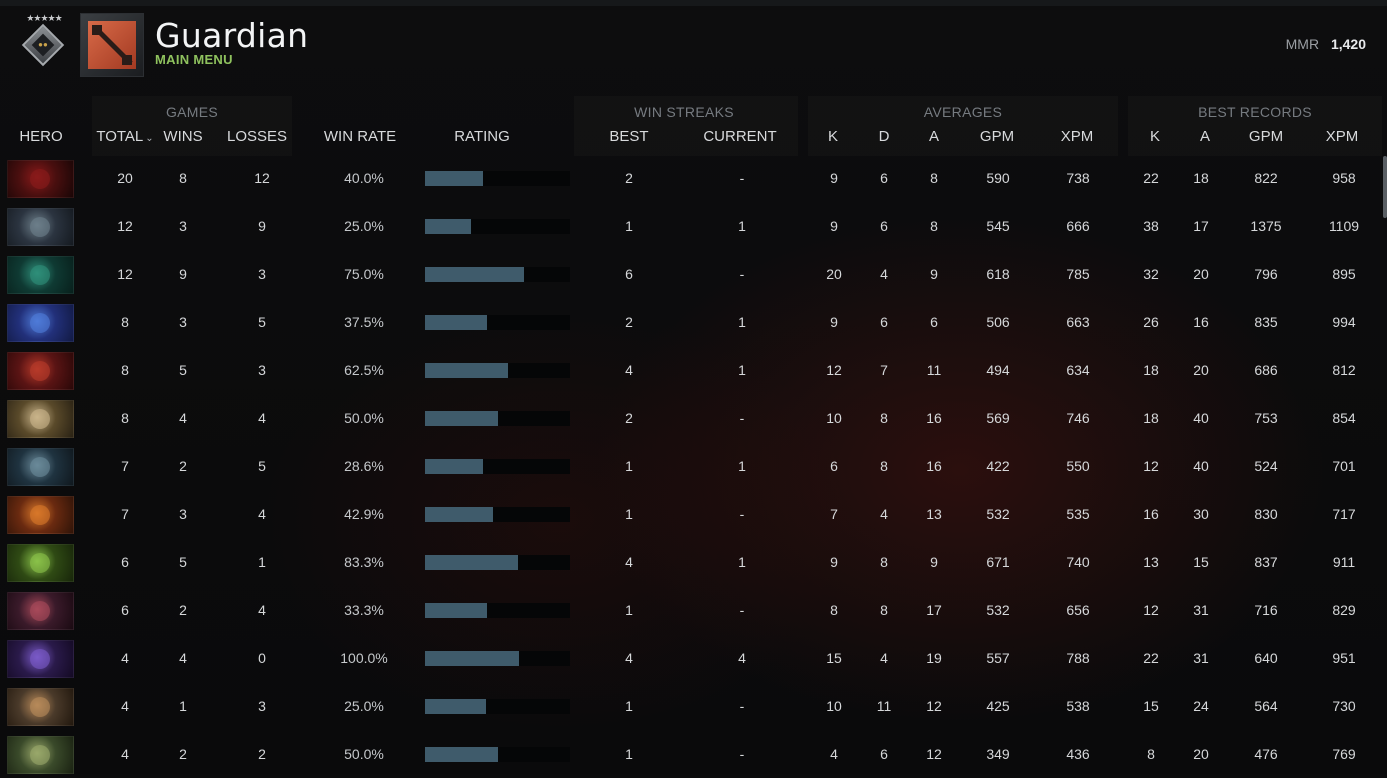 Image resolution: width=1387 pixels, height=778 pixels. Describe the element at coordinates (693, 514) in the screenshot. I see `table-row: 7 3 4 42.9% 1 - 7 4 13 532 535 16 30 830 717` at that location.